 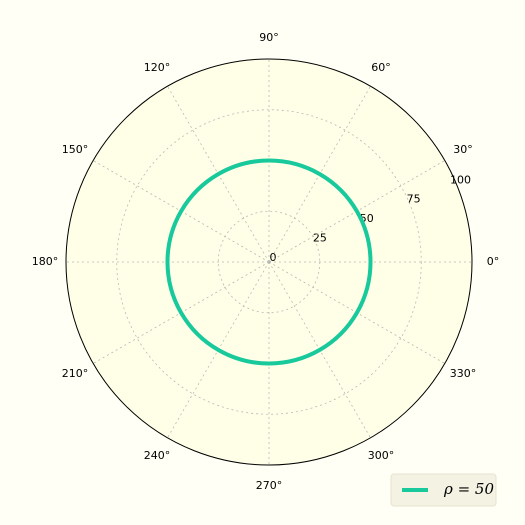 I want to click on theta-tick-label: 120°, so click(x=157, y=67).